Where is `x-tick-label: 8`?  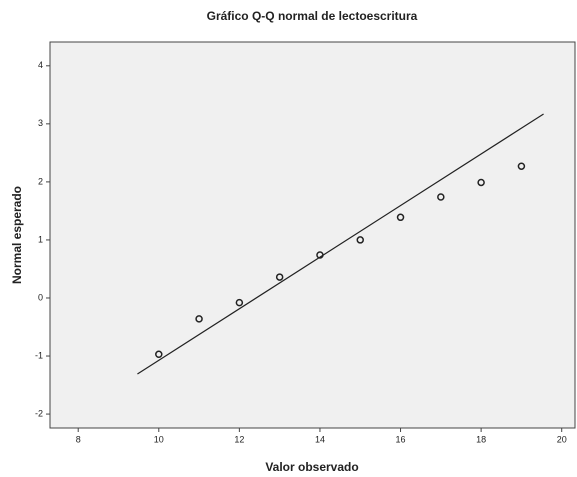
x-tick-label: 8 is located at coordinates (78, 439).